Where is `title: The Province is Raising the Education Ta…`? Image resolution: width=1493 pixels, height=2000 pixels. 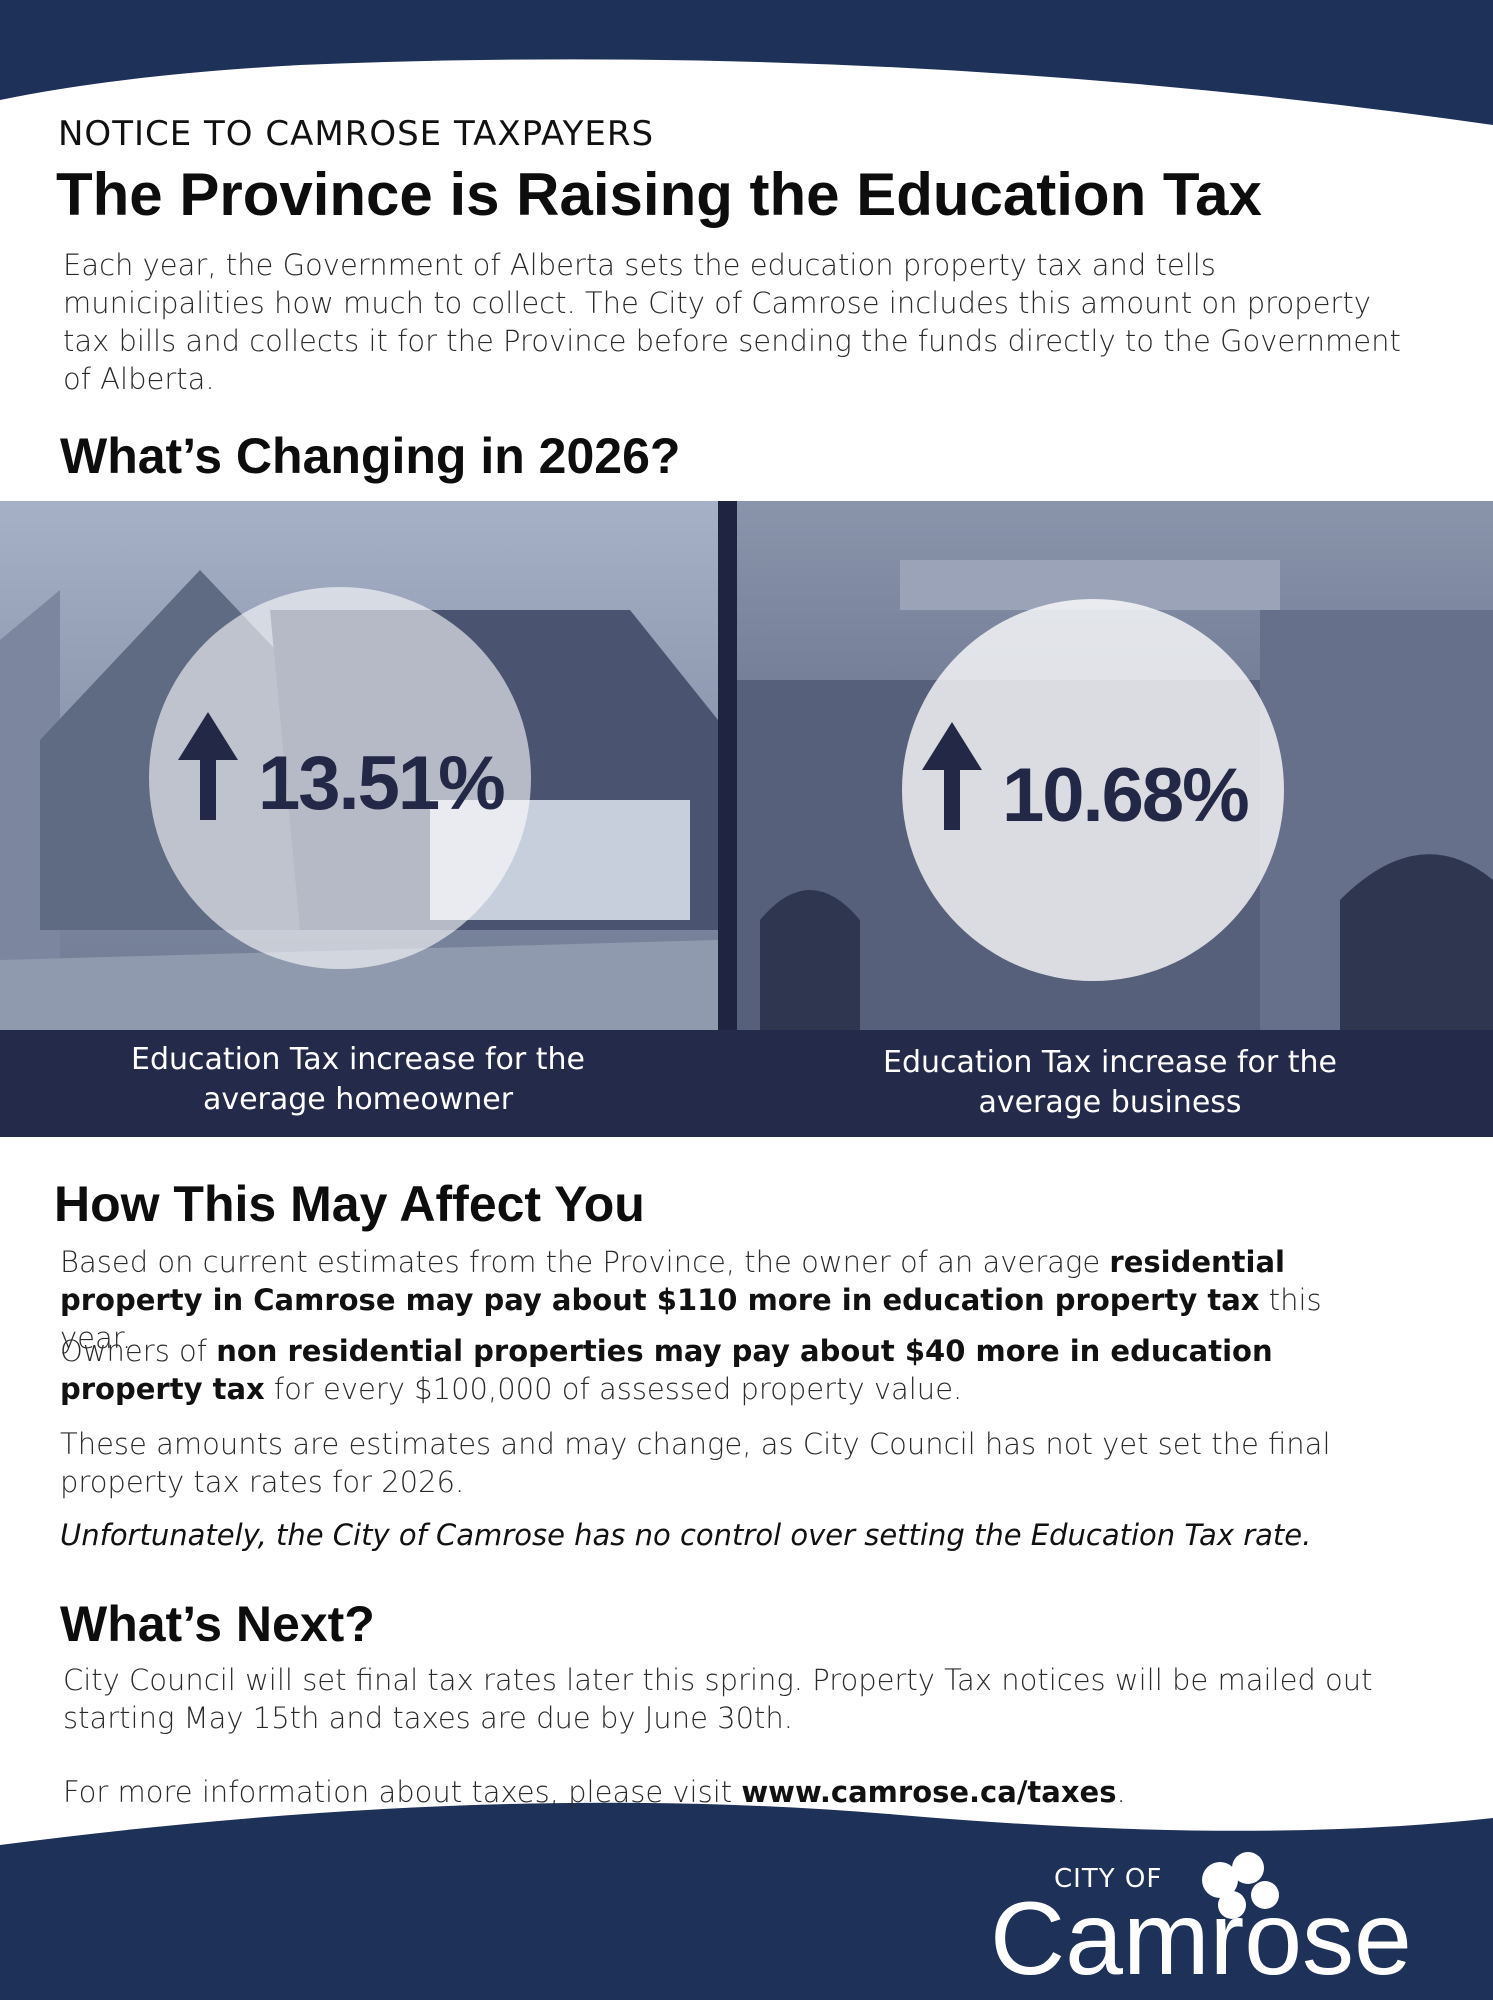 title: The Province is Raising the Education Ta… is located at coordinates (659, 194).